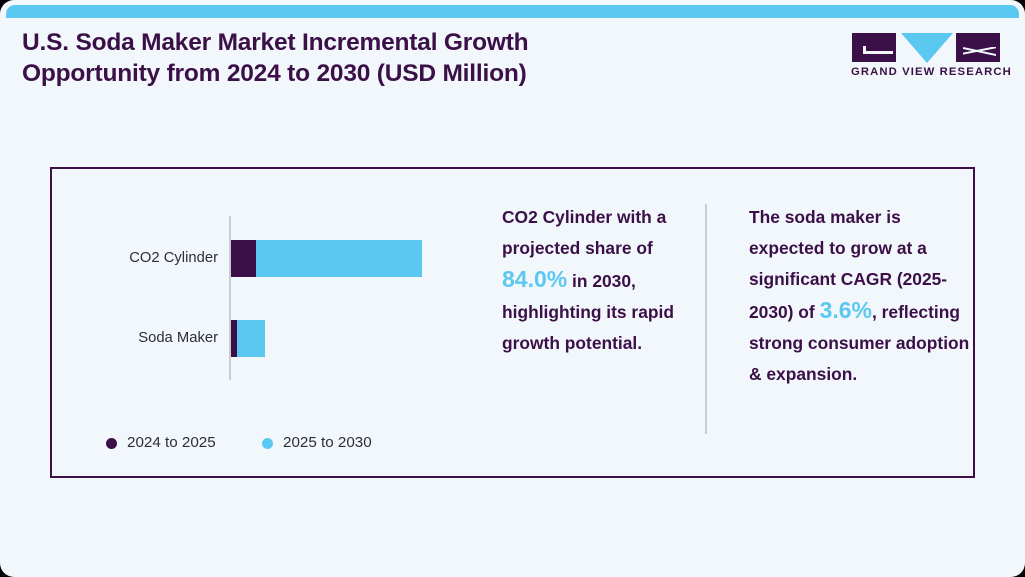 This screenshot has height=577, width=1025. What do you see at coordinates (178, 338) in the screenshot?
I see `bar-label-soda-maker: Soda Maker` at bounding box center [178, 338].